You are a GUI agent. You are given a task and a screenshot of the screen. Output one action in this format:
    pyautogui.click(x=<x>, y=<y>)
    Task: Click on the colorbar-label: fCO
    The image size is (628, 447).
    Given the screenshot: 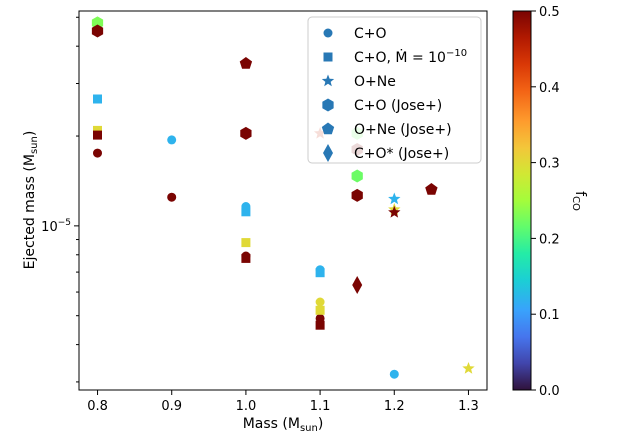 What is the action you would take?
    pyautogui.click(x=579, y=201)
    